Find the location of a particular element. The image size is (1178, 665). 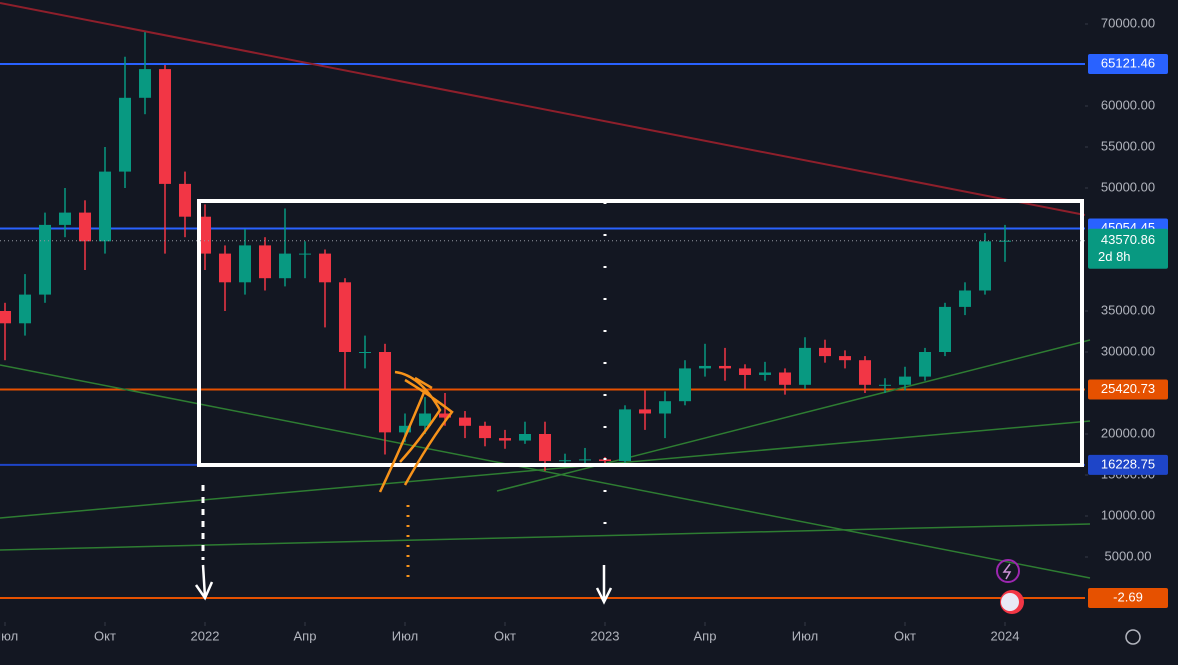

scribble is located at coordinates (416, 431).